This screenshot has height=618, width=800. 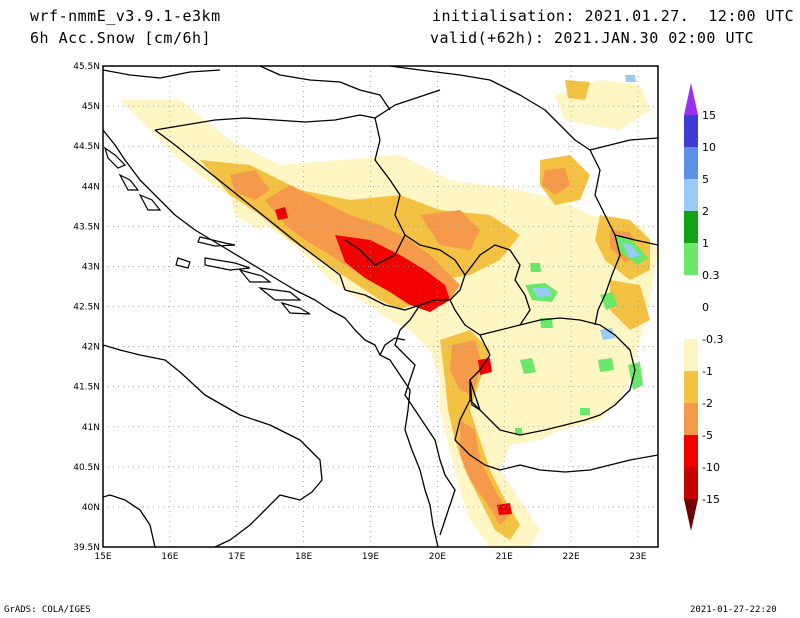 I want to click on footer-credit: GrADS: COLA/IGES, so click(x=47, y=610).